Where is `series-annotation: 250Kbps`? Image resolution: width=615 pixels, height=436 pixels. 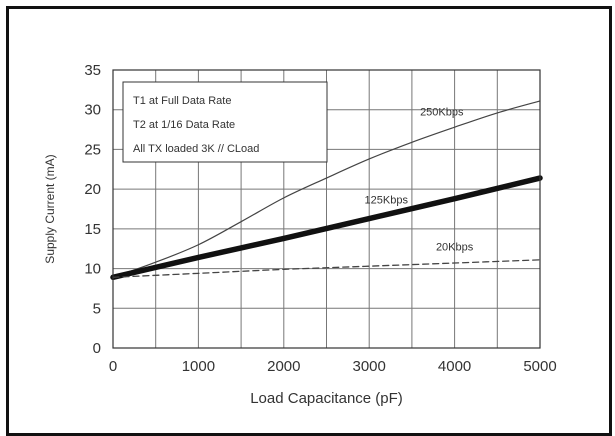 series-annotation: 250Kbps is located at coordinates (442, 112).